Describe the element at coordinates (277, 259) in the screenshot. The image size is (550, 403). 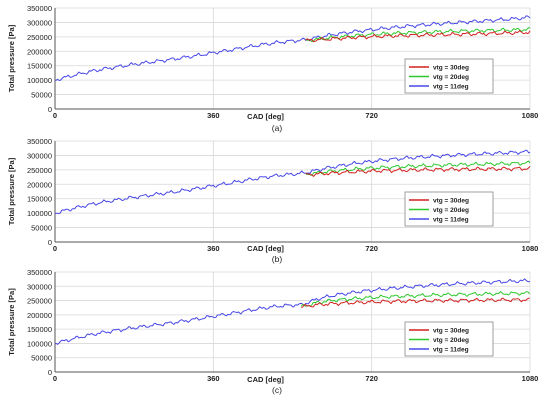
I see `panel-label: (b)` at that location.